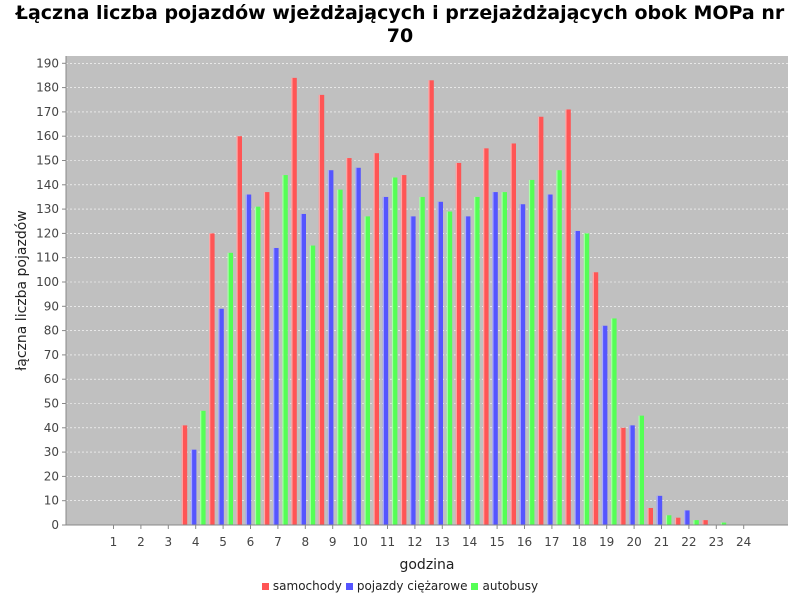 The image size is (800, 600). Describe the element at coordinates (333, 542) in the screenshot. I see `x-tick-label: 9` at that location.